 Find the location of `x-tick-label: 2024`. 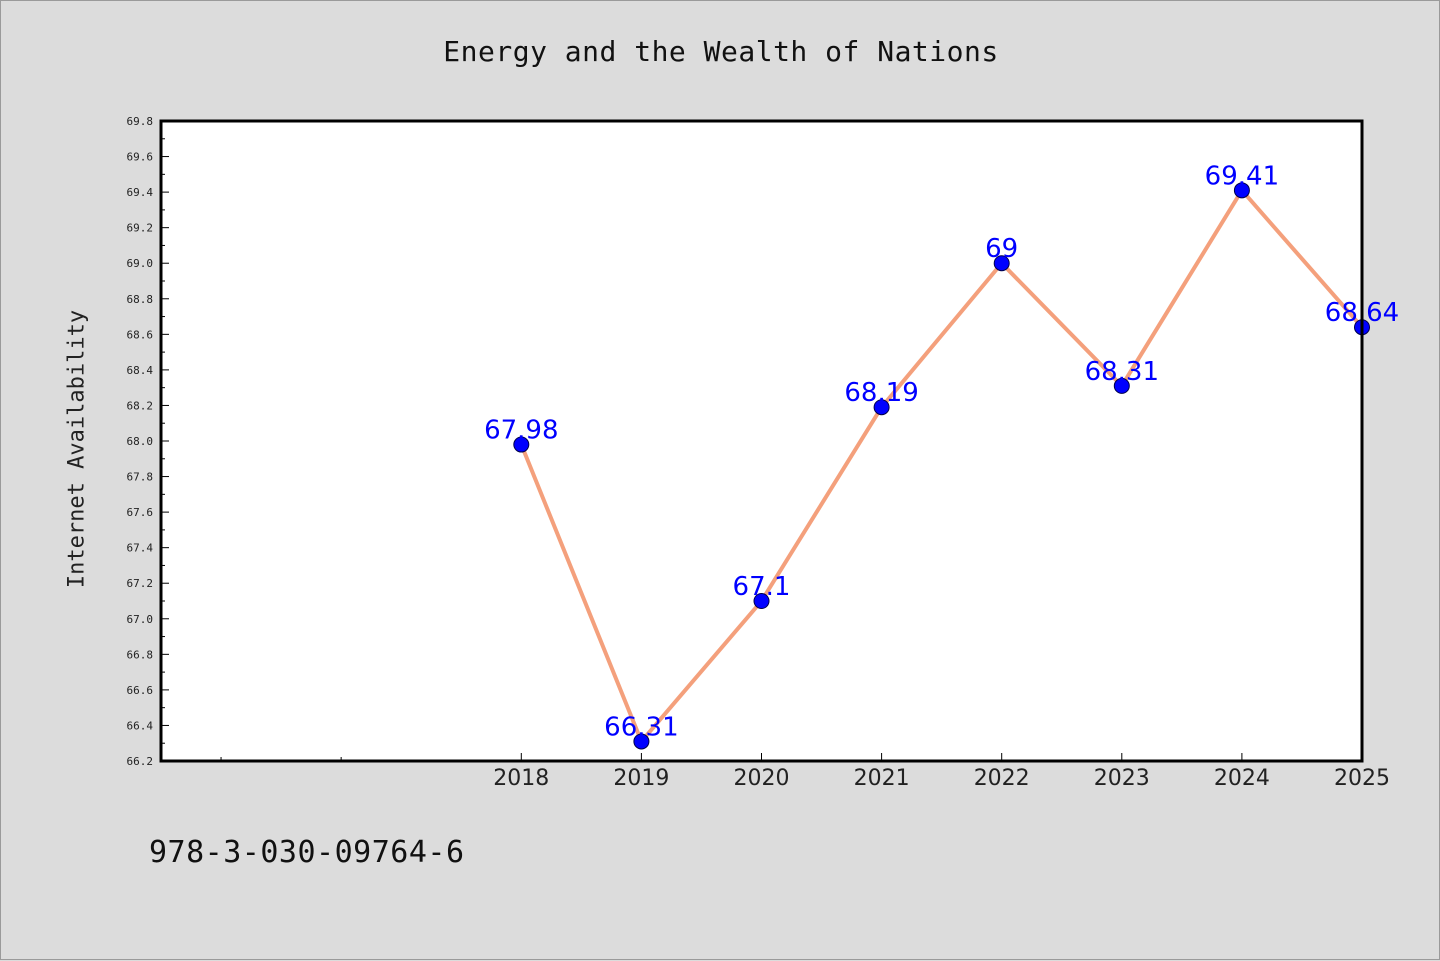

x-tick-label: 2024 is located at coordinates (1242, 778).